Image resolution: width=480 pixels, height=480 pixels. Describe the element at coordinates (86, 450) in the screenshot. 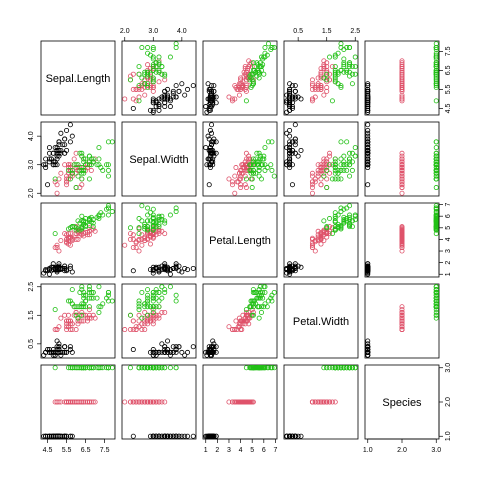

I see `x-tick-label: 6.5` at that location.